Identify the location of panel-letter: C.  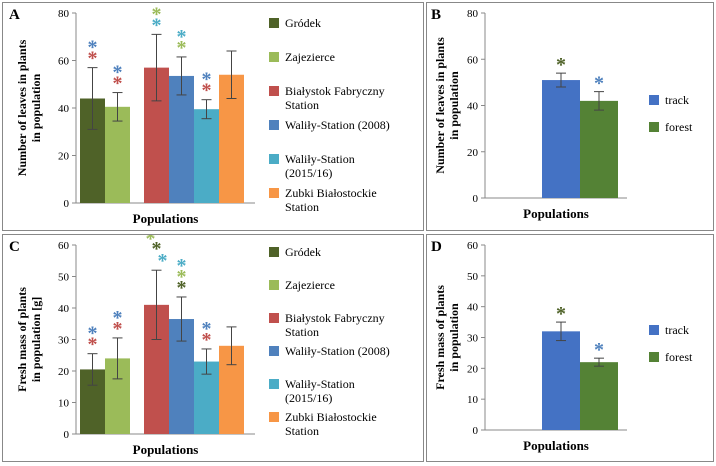
(14, 247).